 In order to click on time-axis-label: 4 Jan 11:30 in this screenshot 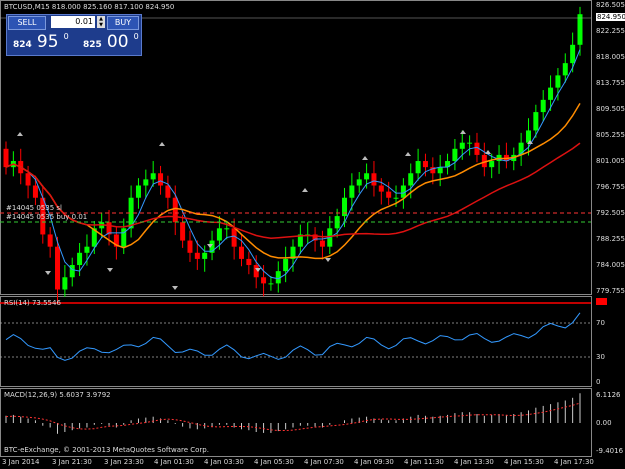, I will do `click(424, 462)`.